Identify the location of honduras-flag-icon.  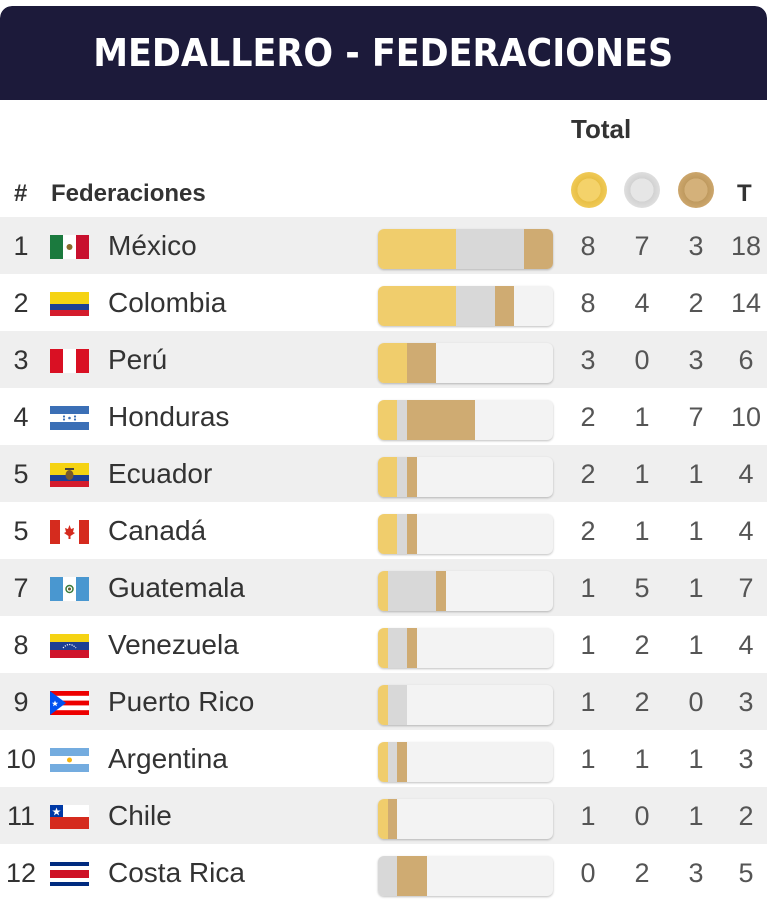
(69, 418).